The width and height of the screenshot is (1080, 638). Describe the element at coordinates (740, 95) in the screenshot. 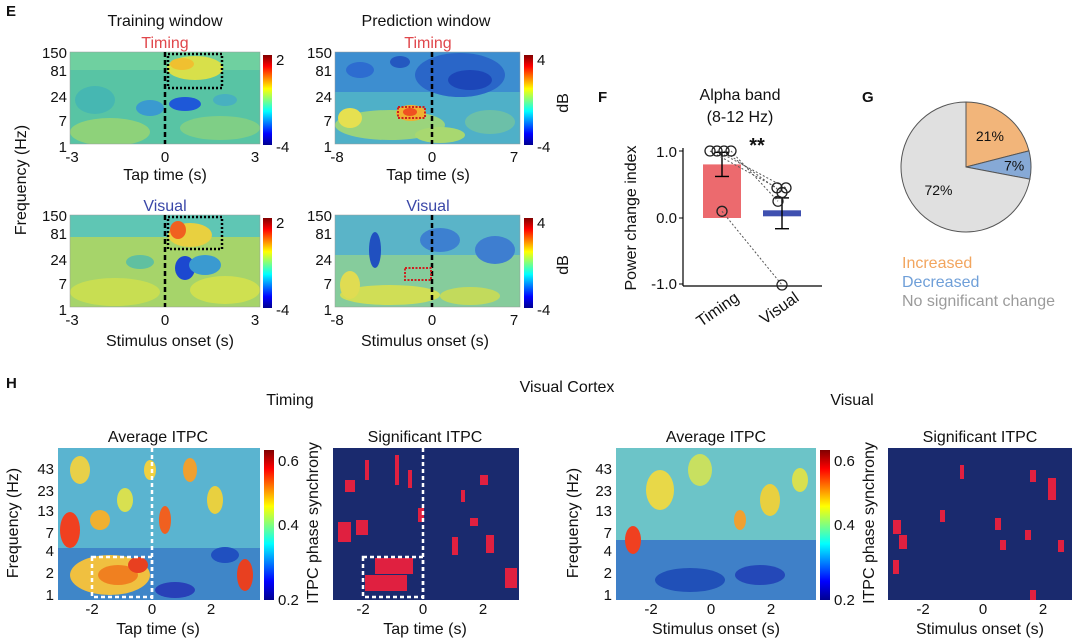

I see `f-chart-title: Alpha band` at that location.